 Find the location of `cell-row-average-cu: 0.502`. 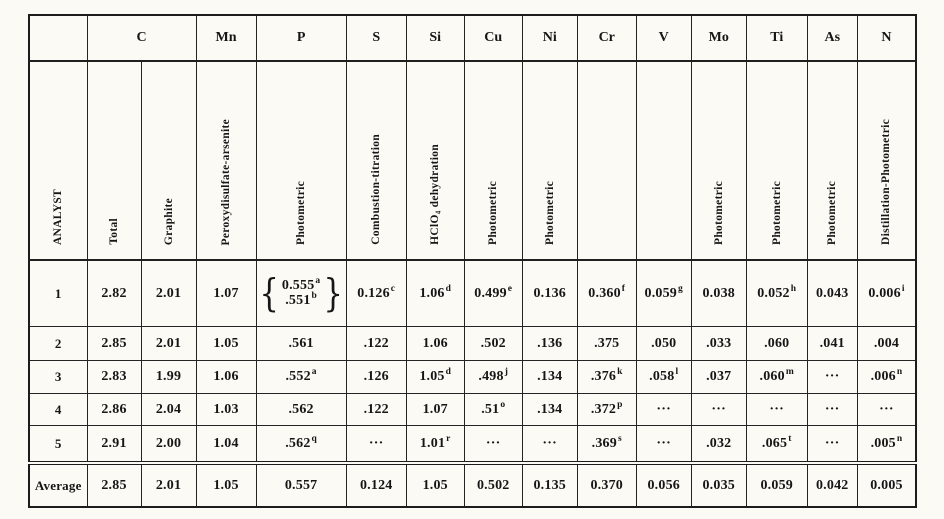

cell-row-average-cu: 0.502 is located at coordinates (493, 484).